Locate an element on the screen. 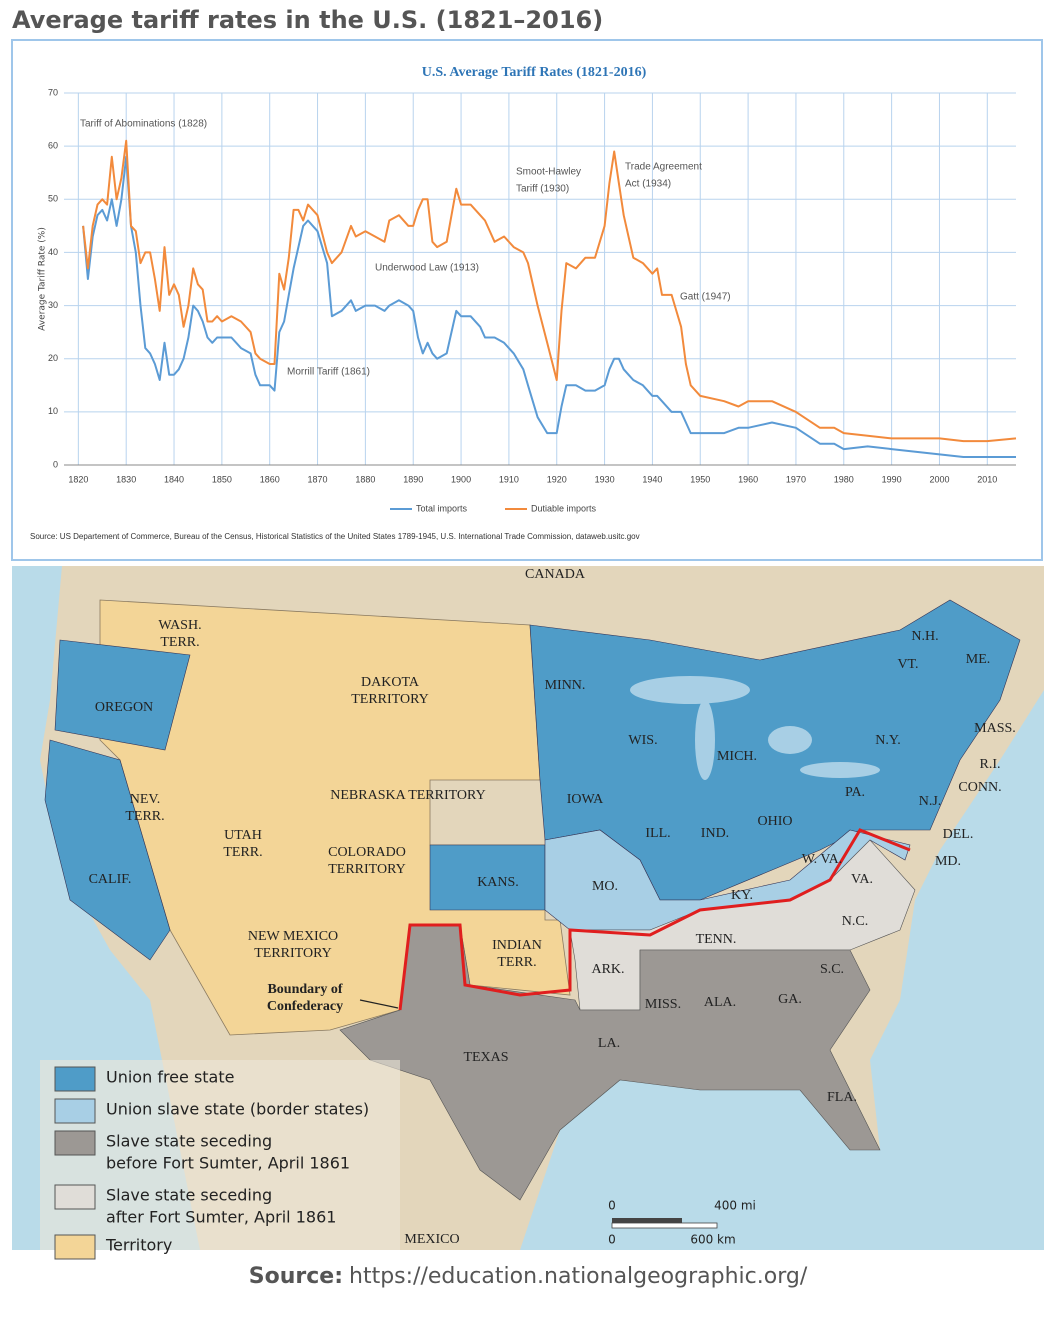 This screenshot has height=1318, width=1056. annotation: Gatt (1947) is located at coordinates (705, 297).